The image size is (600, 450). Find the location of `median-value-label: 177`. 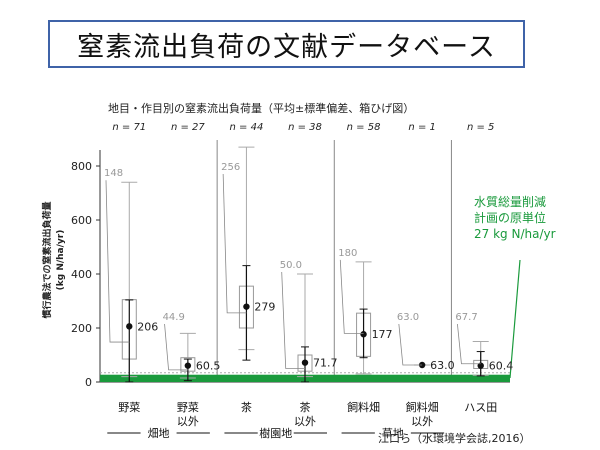

median-value-label: 177 is located at coordinates (382, 334).